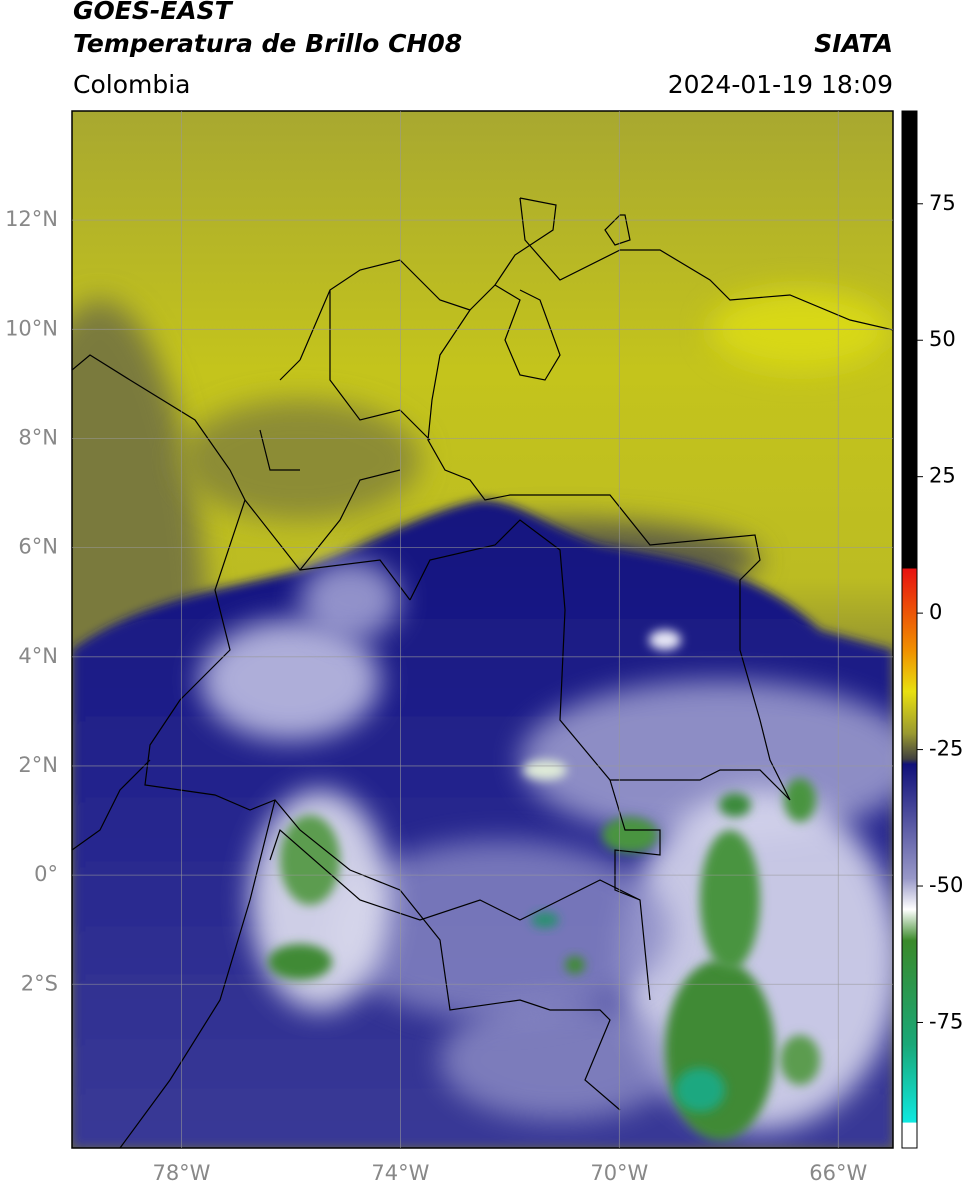  Describe the element at coordinates (946, 885) in the screenshot. I see `colorbar-tick-label: -50` at that location.